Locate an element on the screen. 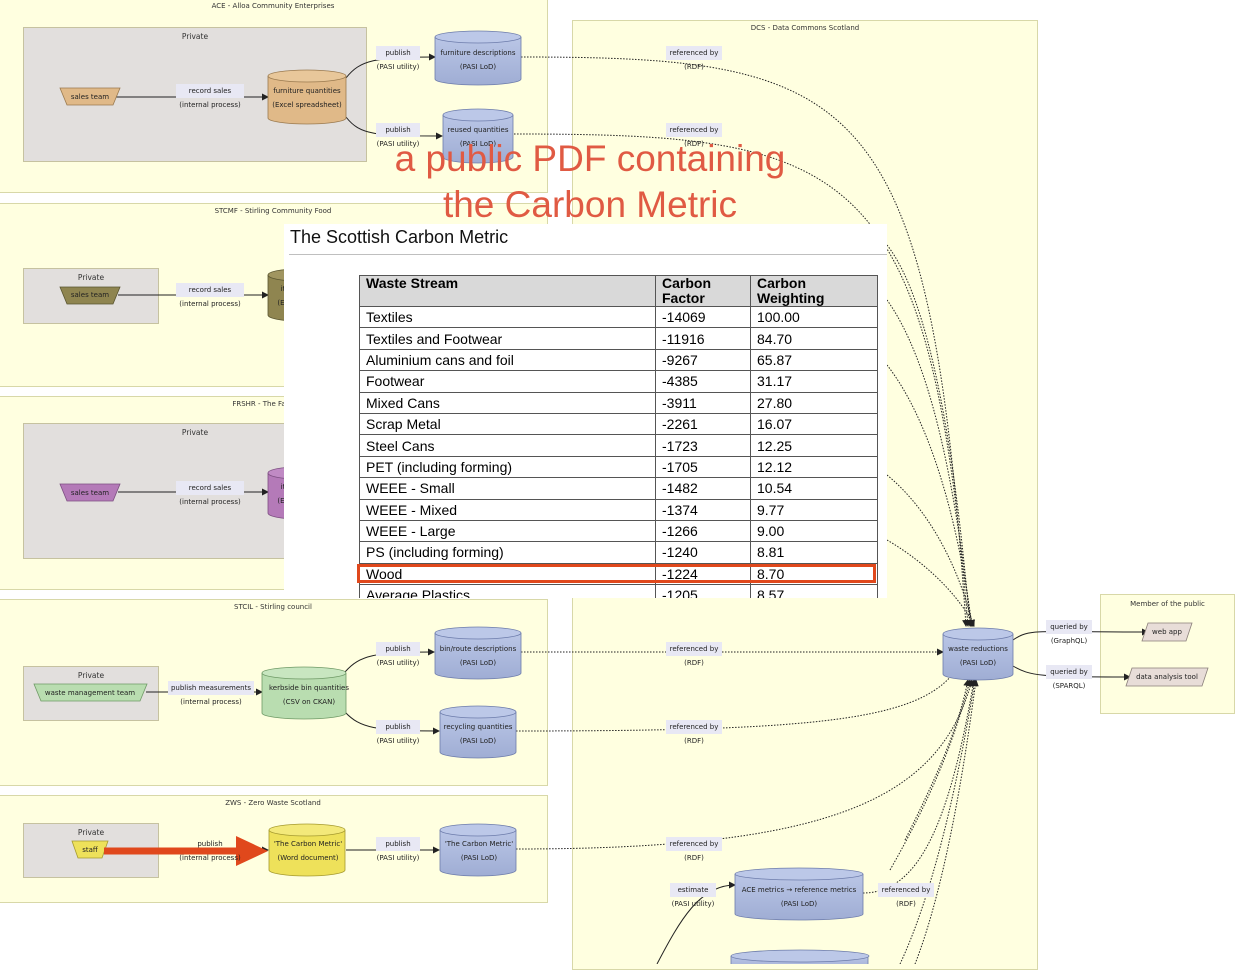 The height and width of the screenshot is (970, 1239). label-line: furniture quantities is located at coordinates (307, 91).